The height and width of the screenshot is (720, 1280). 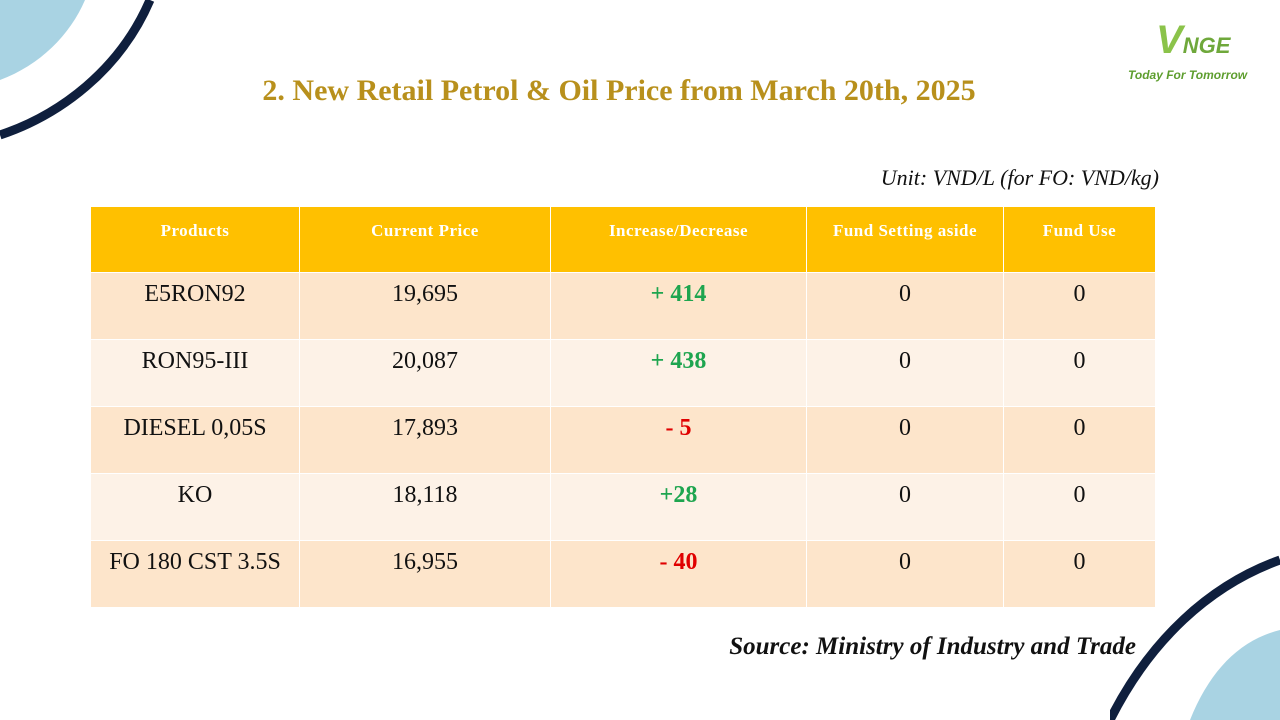 I want to click on header-fund-use: Fund Use, so click(x=1079, y=239).